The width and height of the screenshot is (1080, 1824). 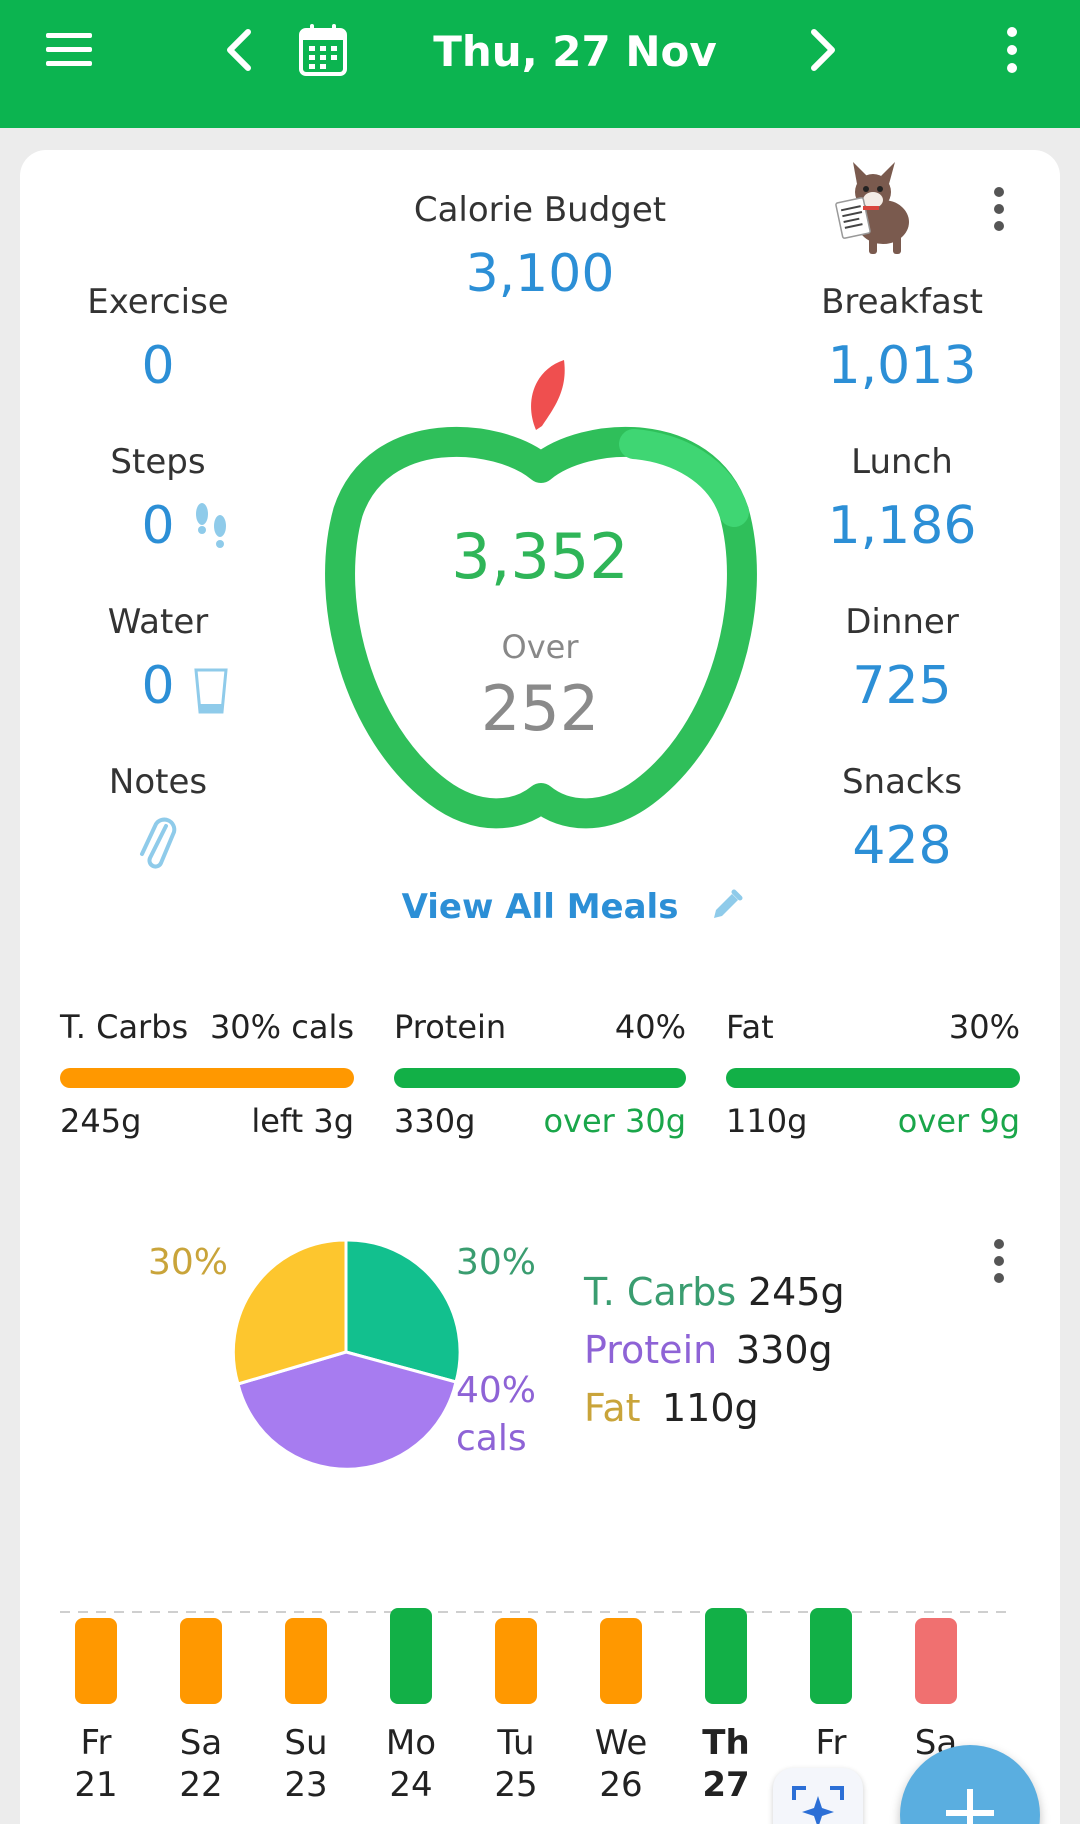 I want to click on legend-fat-value: 110g, so click(x=710, y=1408).